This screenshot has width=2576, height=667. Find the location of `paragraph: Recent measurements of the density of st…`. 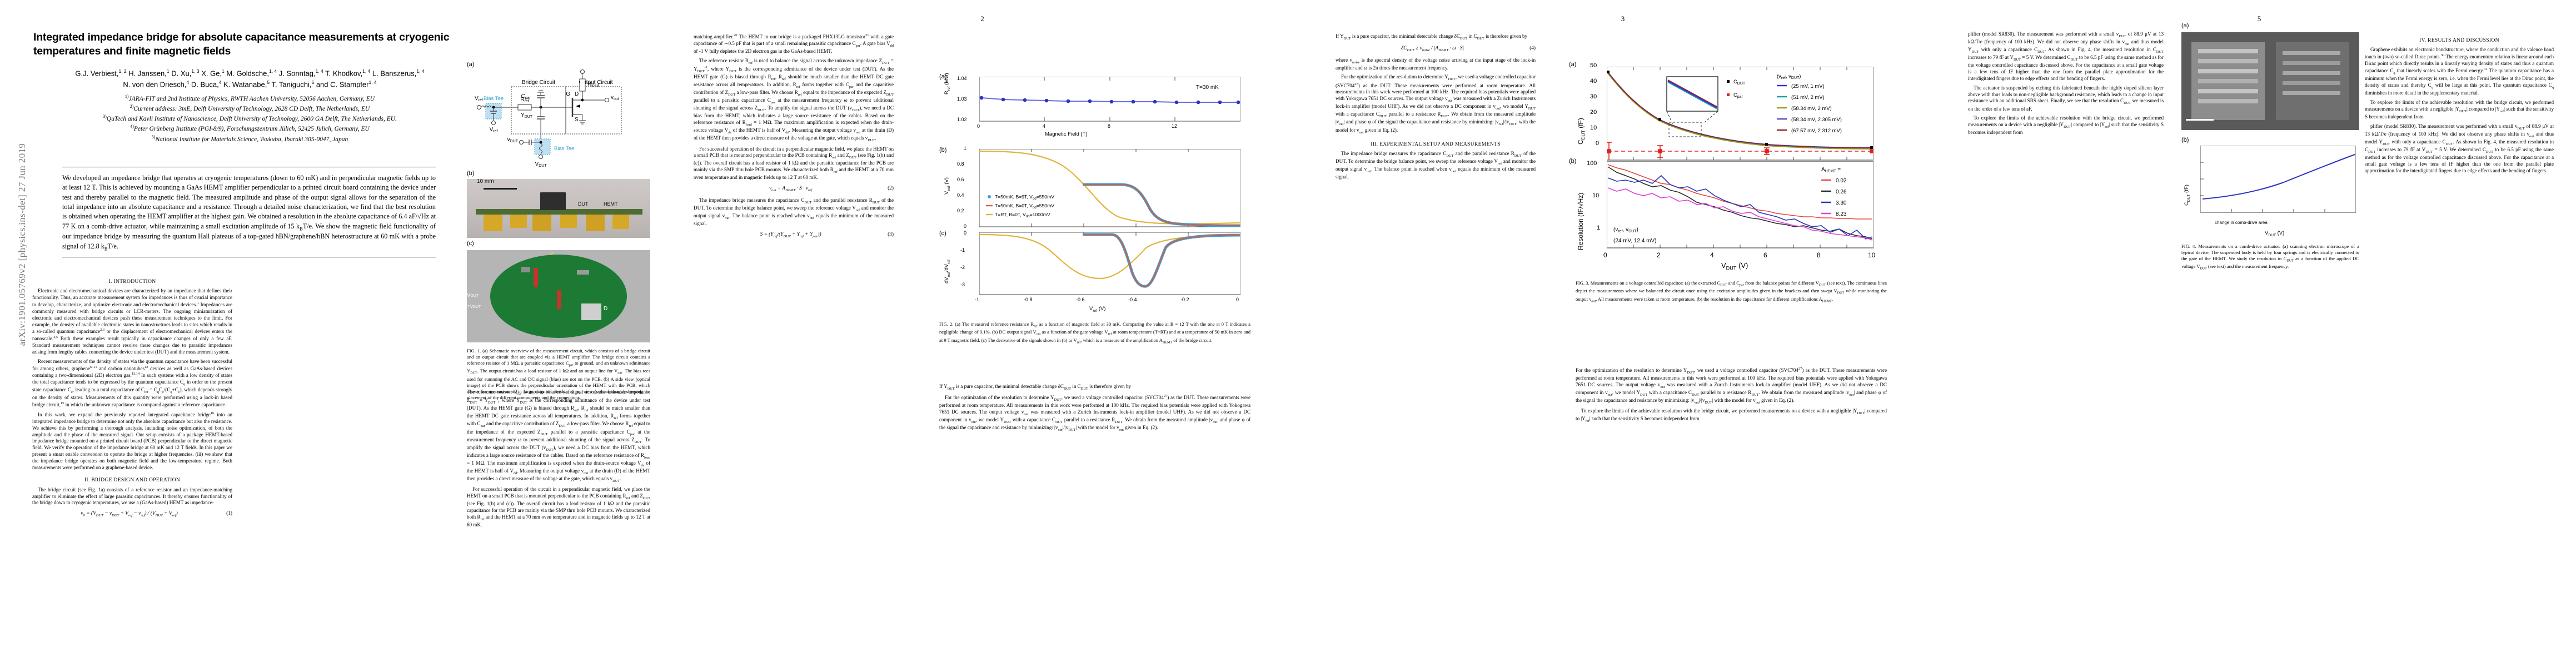

paragraph: Recent measurements of the density of st… is located at coordinates (132, 383).